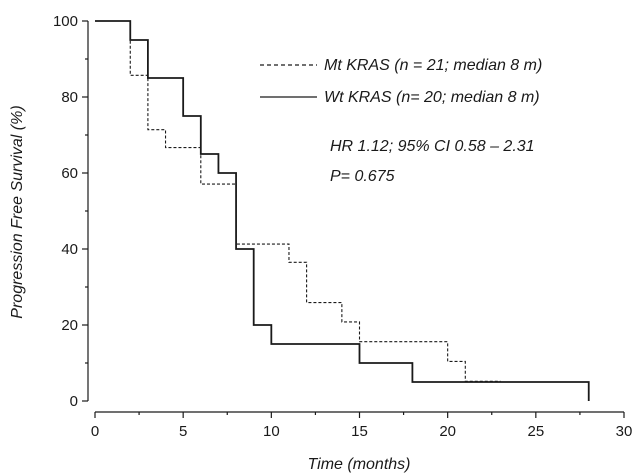  What do you see at coordinates (271, 431) in the screenshot?
I see `x-tick-label: 10` at bounding box center [271, 431].